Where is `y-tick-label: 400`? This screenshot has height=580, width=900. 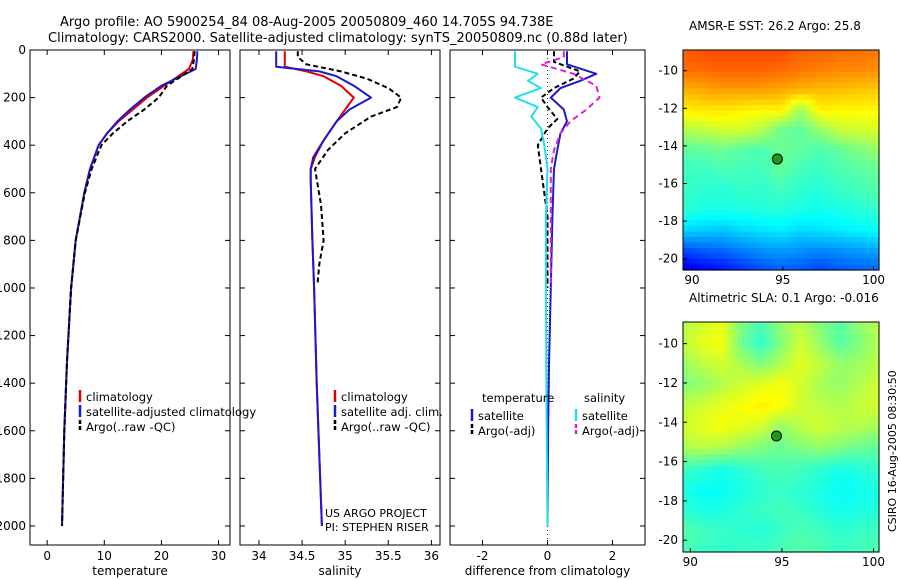 y-tick-label: 400 is located at coordinates (14, 145).